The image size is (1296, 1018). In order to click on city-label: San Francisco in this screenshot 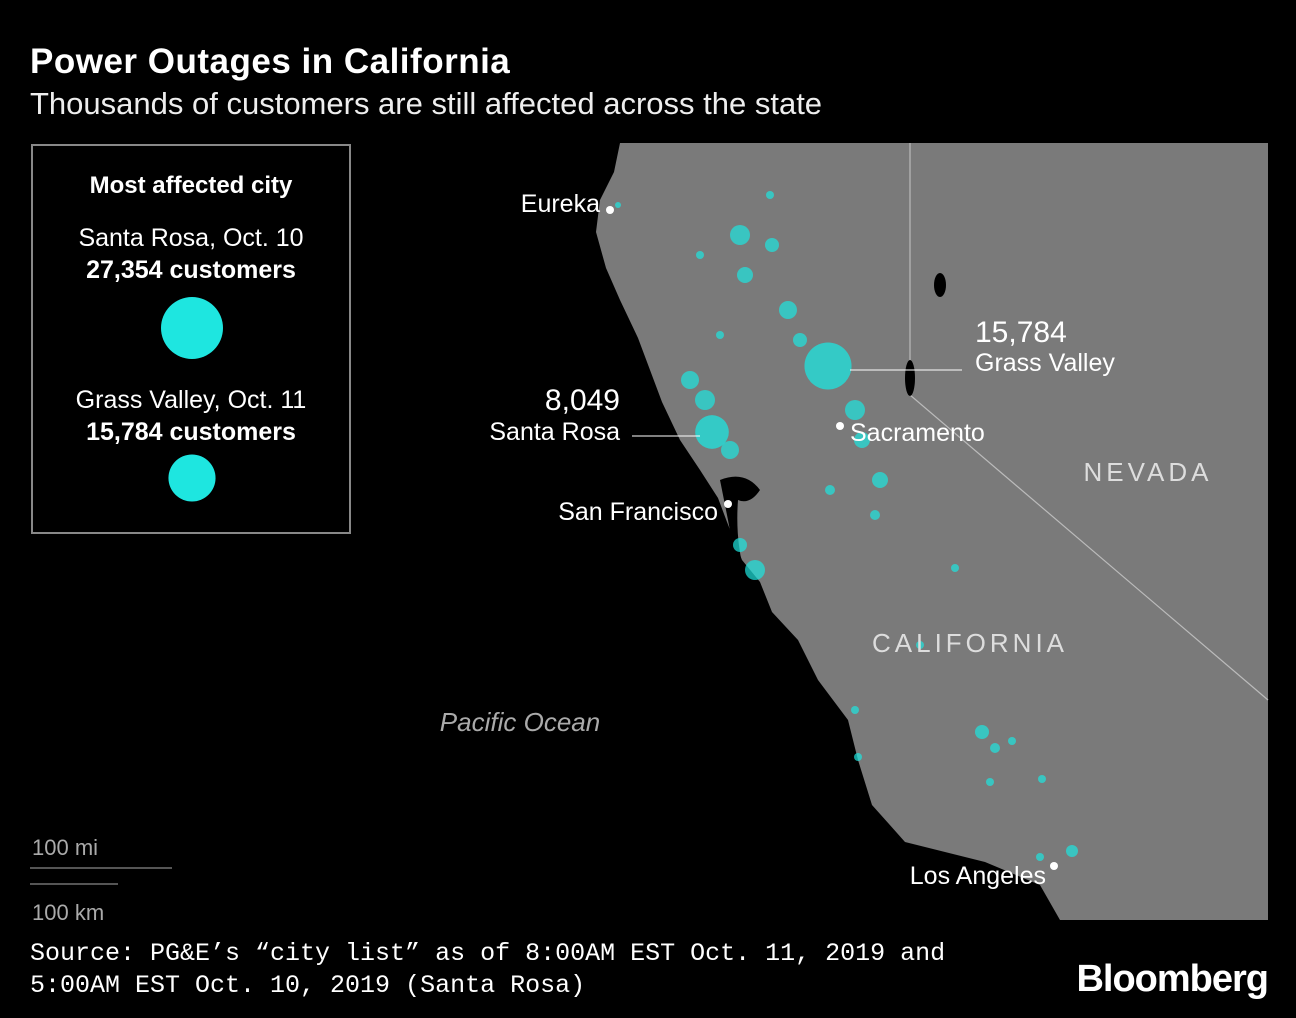, I will do `click(638, 512)`.